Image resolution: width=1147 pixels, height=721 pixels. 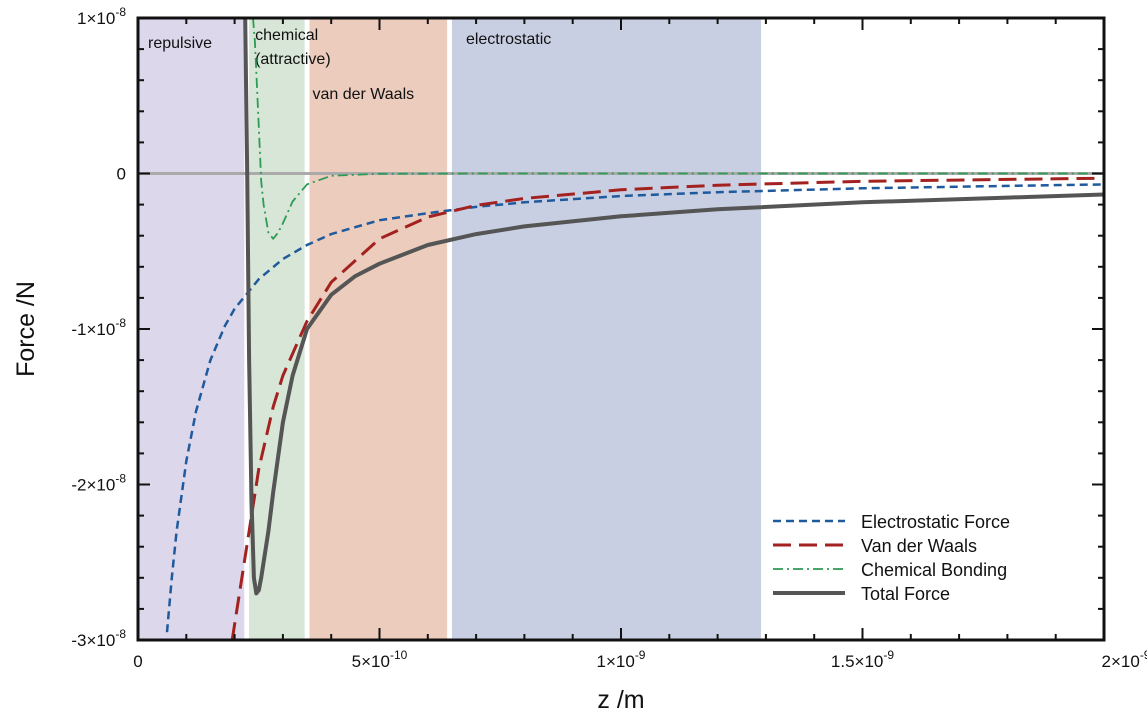 I want to click on region-label-van-der-waals: van der Waals, so click(x=363, y=94).